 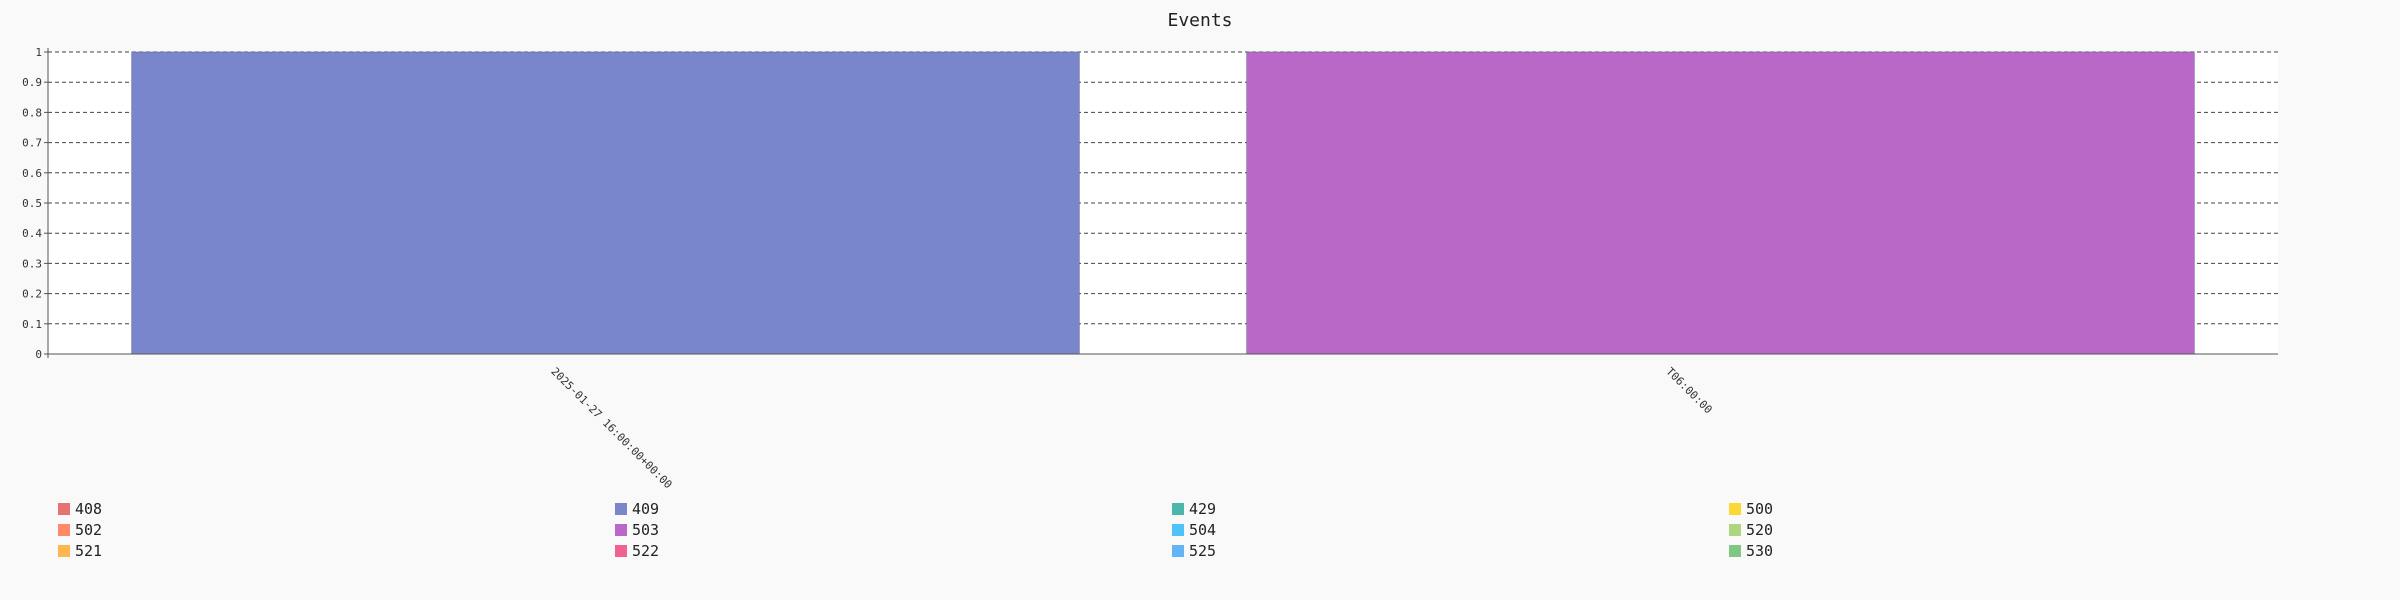 I want to click on legend-item-525: 525, so click(x=1194, y=551).